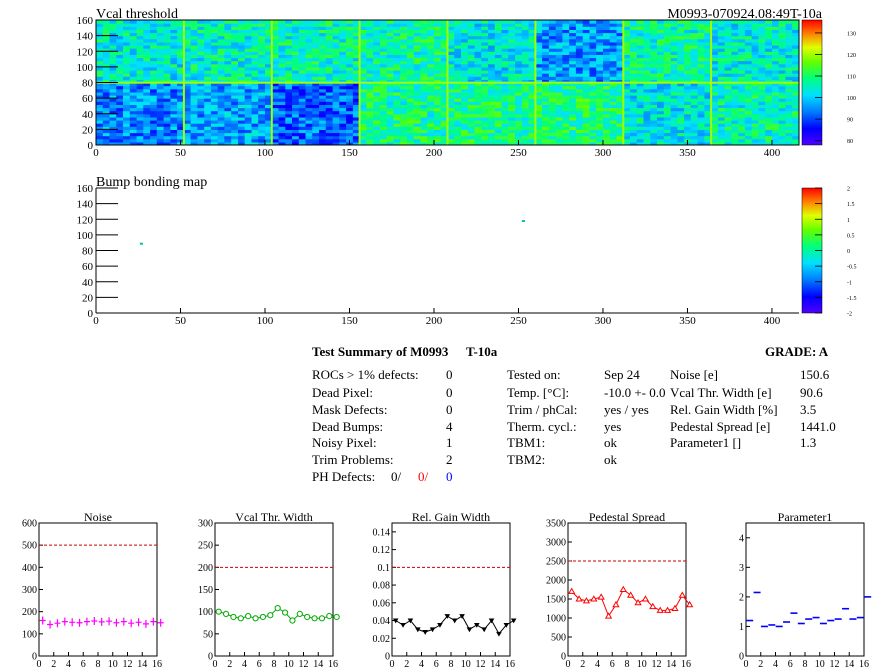 This screenshot has height=672, width=896. Describe the element at coordinates (98, 517) in the screenshot. I see `trend-plot-title: Noise` at that location.